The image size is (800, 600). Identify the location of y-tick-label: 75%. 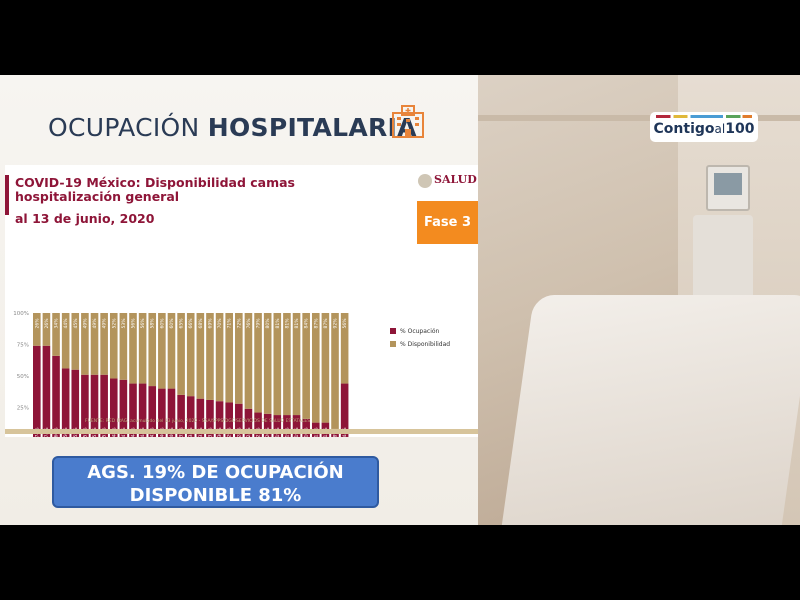
(23, 346).